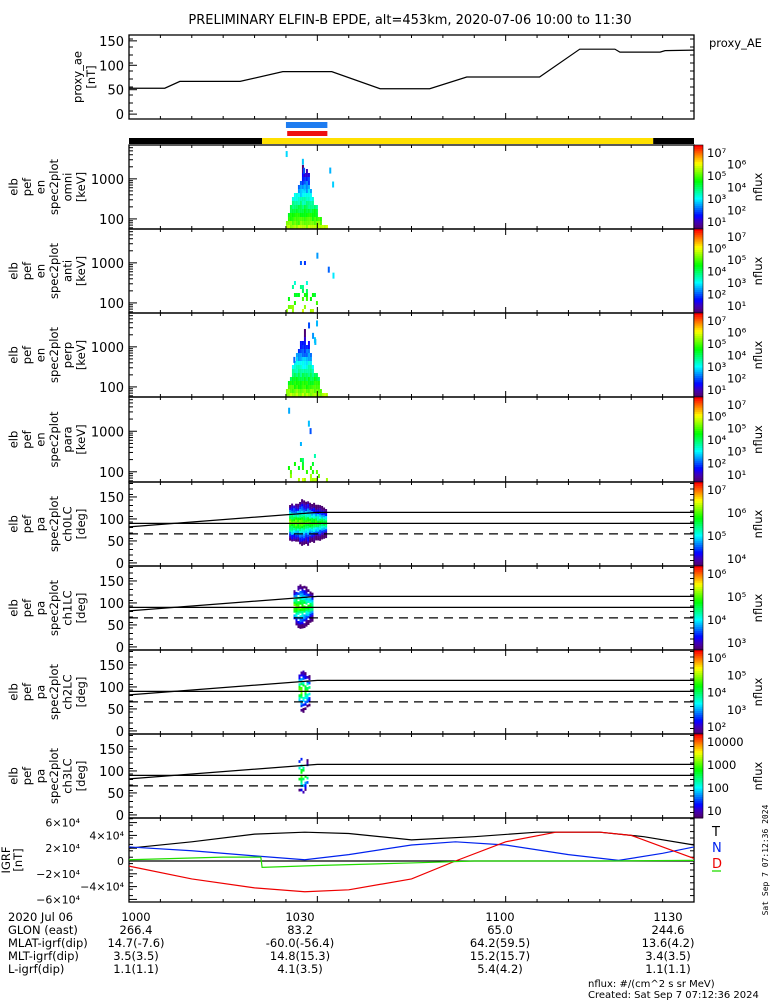  Describe the element at coordinates (725, 742) in the screenshot. I see `colorbar-tick-label: 10000` at that location.